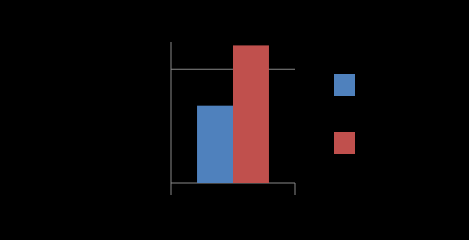 This screenshot has height=240, width=469. Describe the element at coordinates (160, 69) in the screenshot. I see `y-tick-label: 1` at that location.